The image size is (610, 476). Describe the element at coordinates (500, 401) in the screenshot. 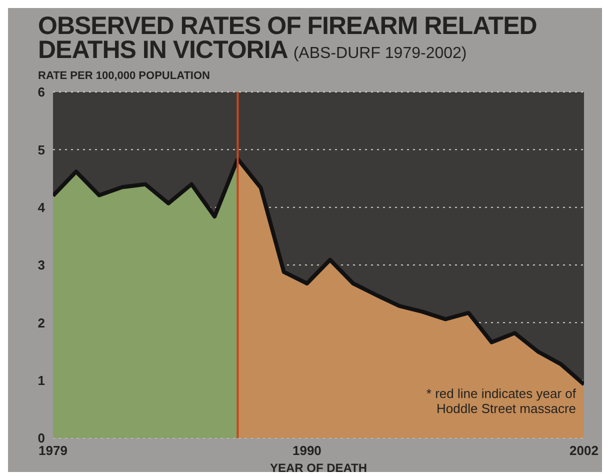

I see `annotation: * red line indicates year of Hoddle Street massacre` at that location.